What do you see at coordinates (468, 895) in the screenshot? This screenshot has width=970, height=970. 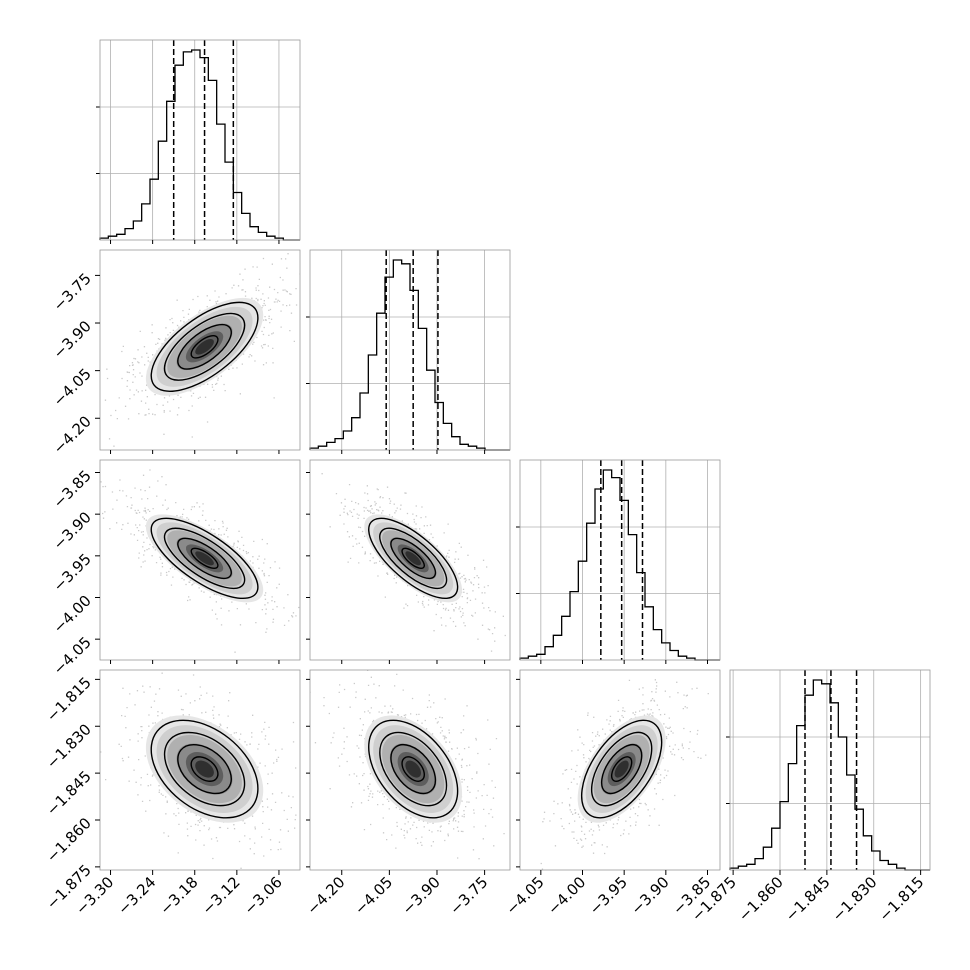 I see `x-tick-label: −3.75` at bounding box center [468, 895].